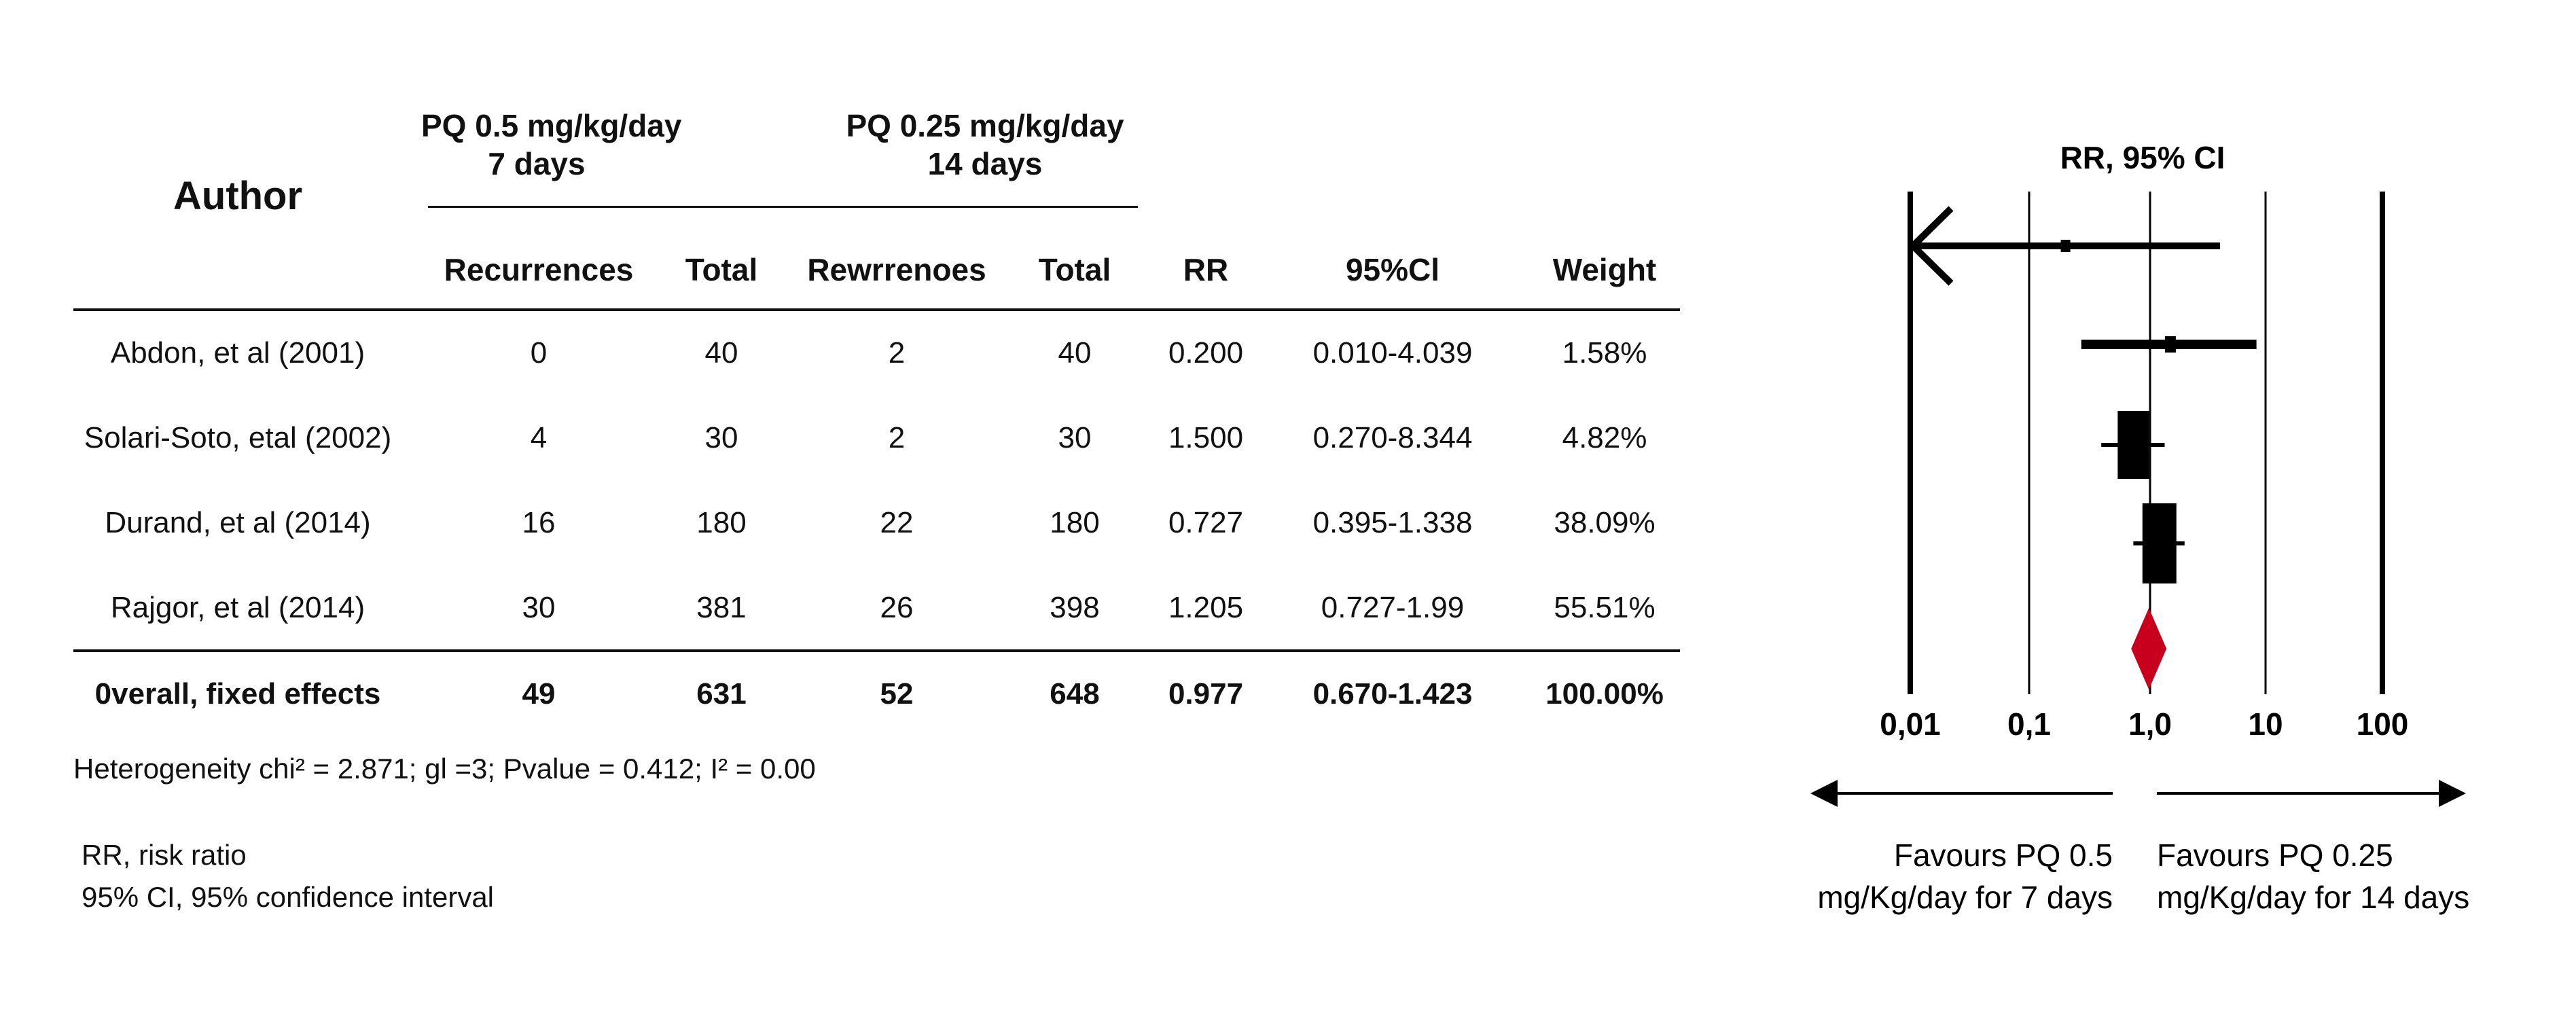 Image resolution: width=2576 pixels, height=1025 pixels. I want to click on total-g2-cell: 180, so click(1075, 522).